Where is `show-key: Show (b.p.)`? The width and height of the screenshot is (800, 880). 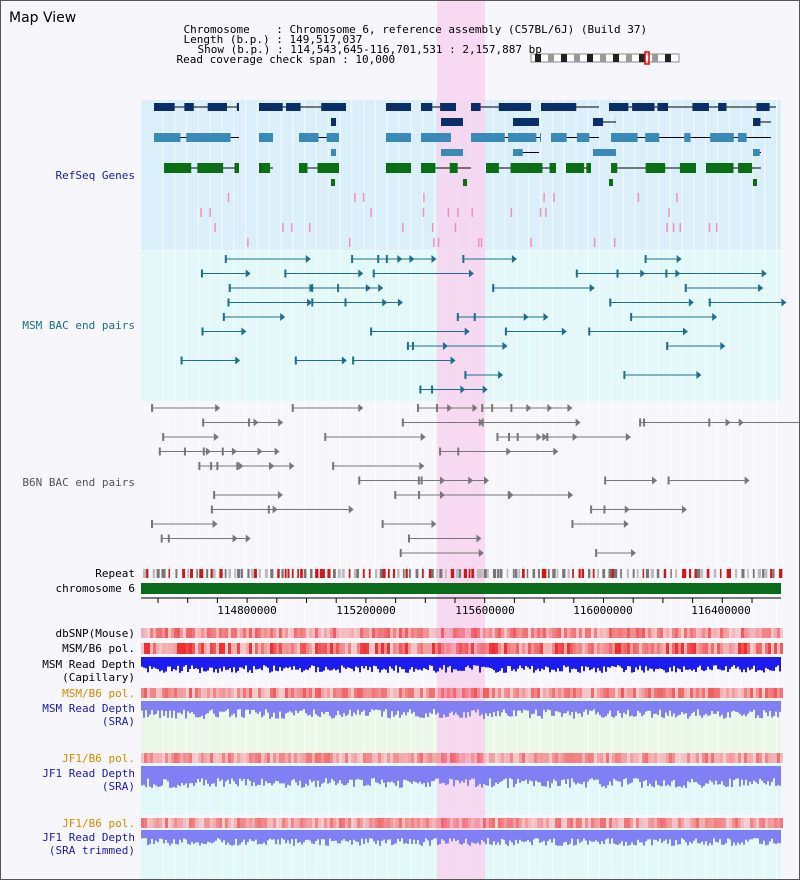
show-key: Show (b.p.) is located at coordinates (234, 49).